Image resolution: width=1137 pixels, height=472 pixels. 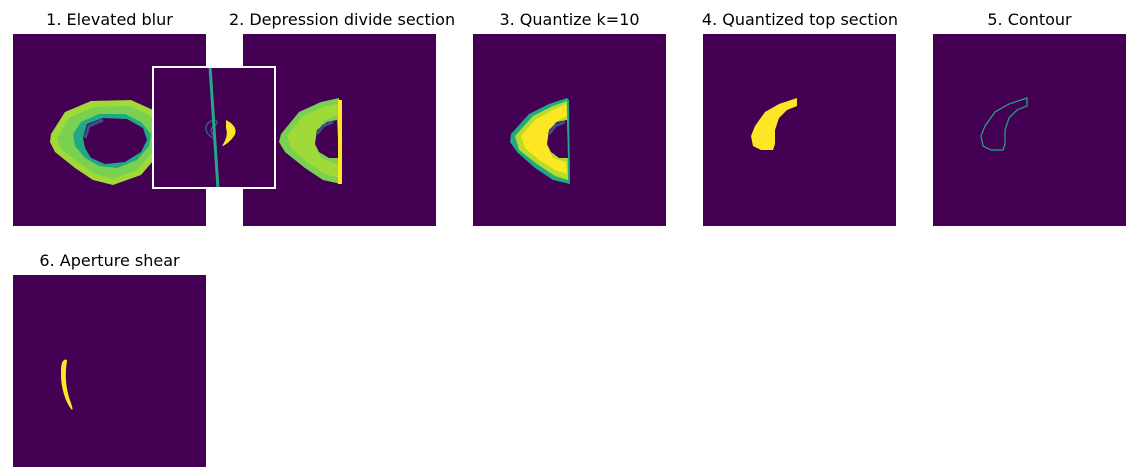 I want to click on panel-5-image, so click(x=1029, y=130).